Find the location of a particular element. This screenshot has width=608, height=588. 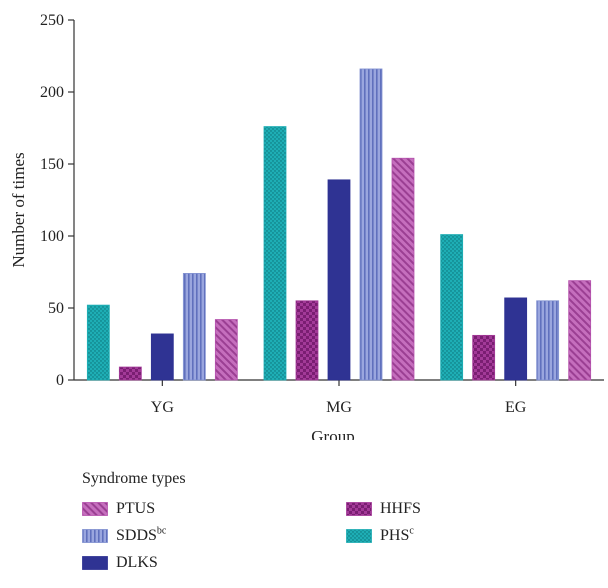

legend-item-hhfs: HHFS is located at coordinates (383, 509).